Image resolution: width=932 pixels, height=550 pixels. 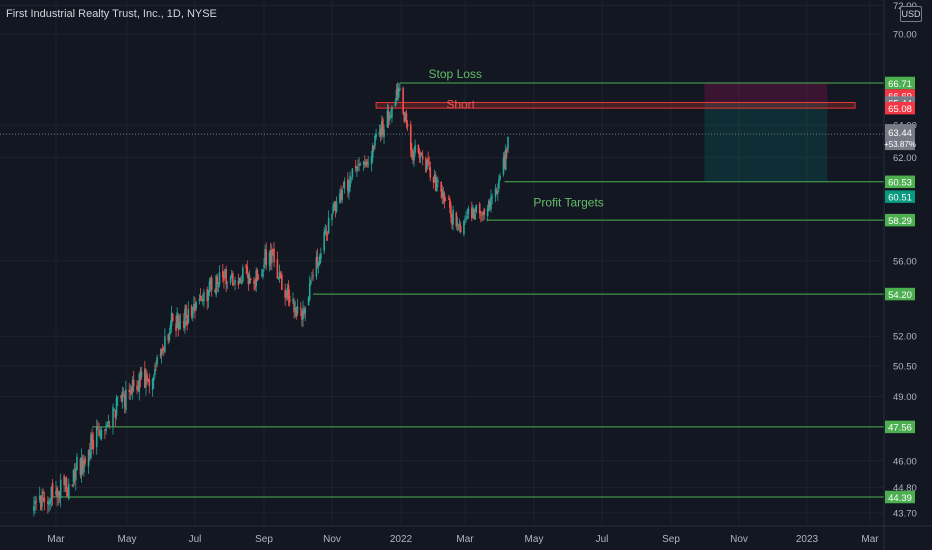 What do you see at coordinates (602, 539) in the screenshot?
I see `x-tick-label: Jul` at bounding box center [602, 539].